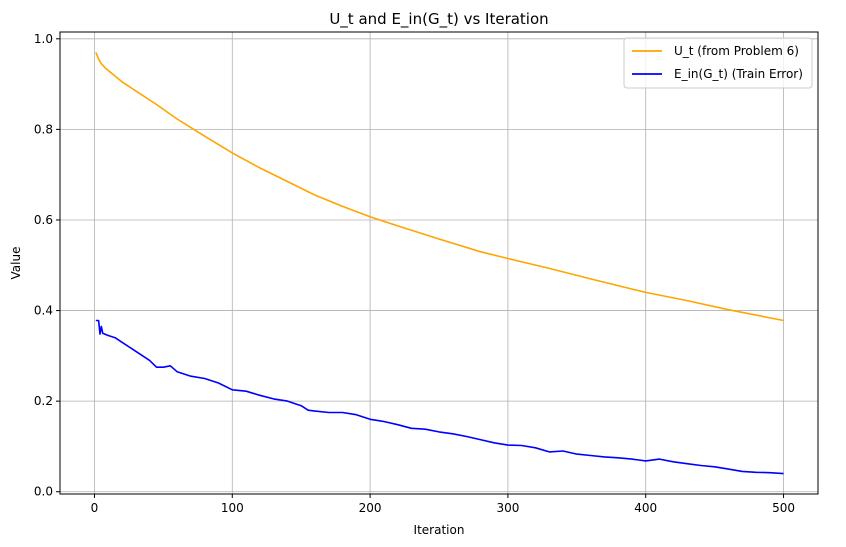 The width and height of the screenshot is (846, 547). Describe the element at coordinates (43, 401) in the screenshot. I see `y-tick-label: 0.2` at that location.